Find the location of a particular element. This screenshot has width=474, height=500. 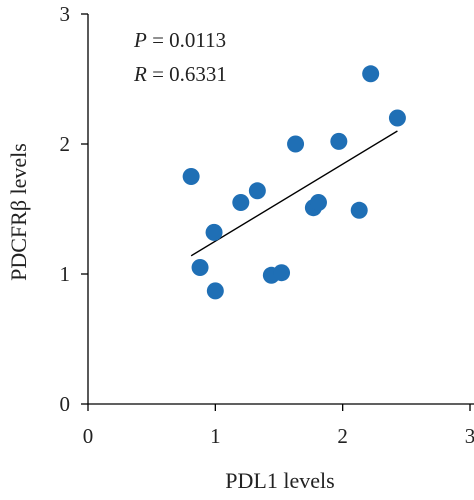

p-value-annotation: P = 0.0113 is located at coordinates (179, 40).